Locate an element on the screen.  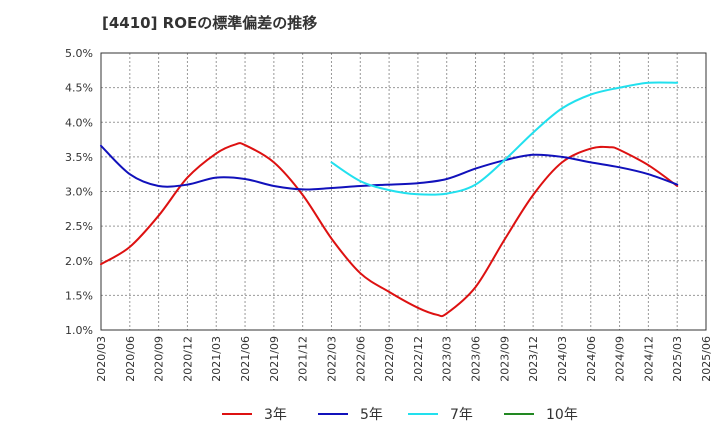
legend: 3年 5年 7年 10年 is located at coordinates (400, 415).